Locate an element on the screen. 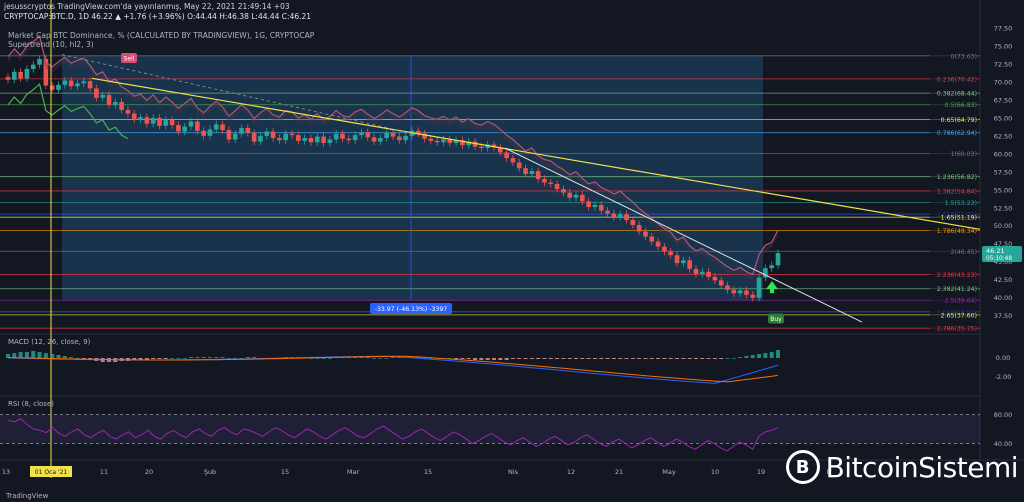 This screenshot has height=502, width=1024. x-tick-label: 21 is located at coordinates (619, 472).